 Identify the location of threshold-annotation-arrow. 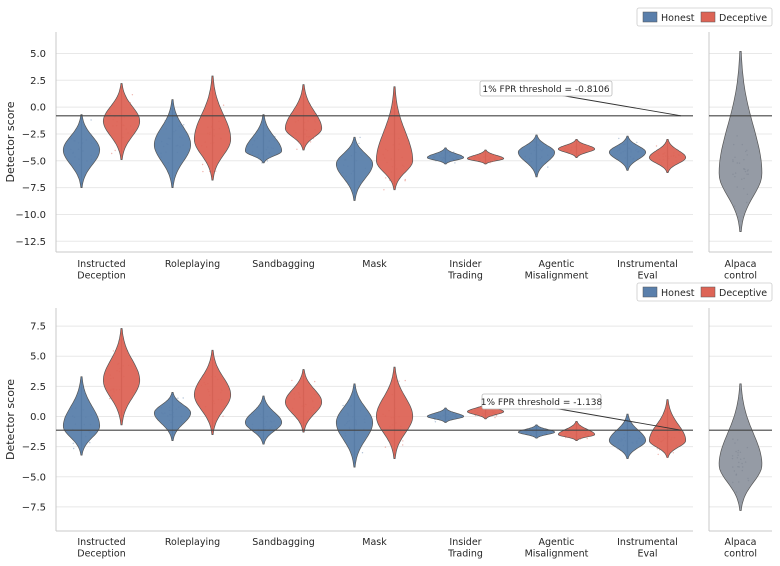
(620, 105).